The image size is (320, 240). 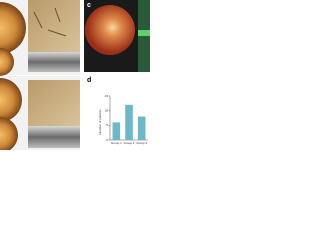 I want to click on y-tick-label: 5, so click(x=107, y=125).